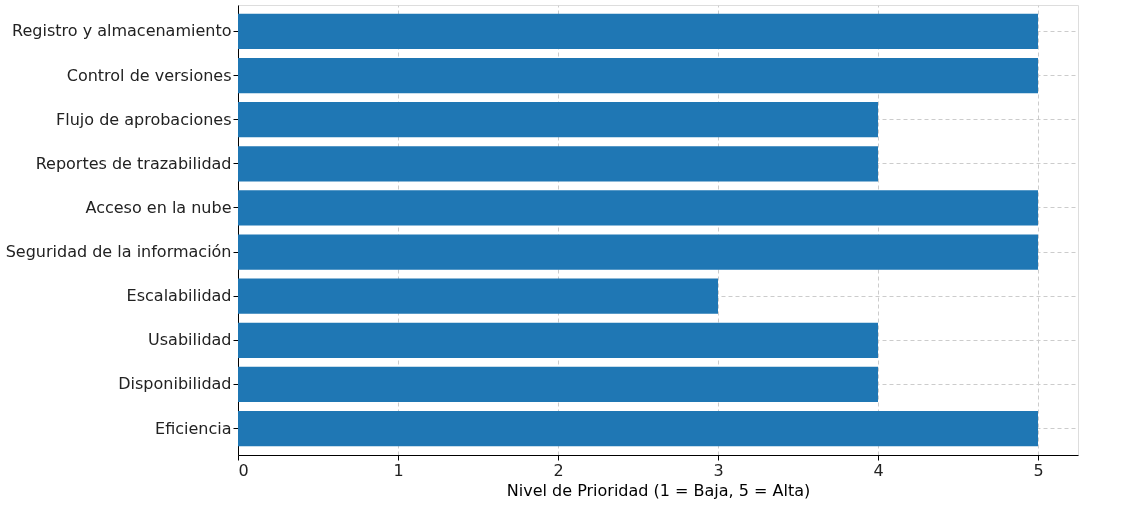 The height and width of the screenshot is (516, 1140). Describe the element at coordinates (398, 470) in the screenshot. I see `x-tick-label: 1` at that location.